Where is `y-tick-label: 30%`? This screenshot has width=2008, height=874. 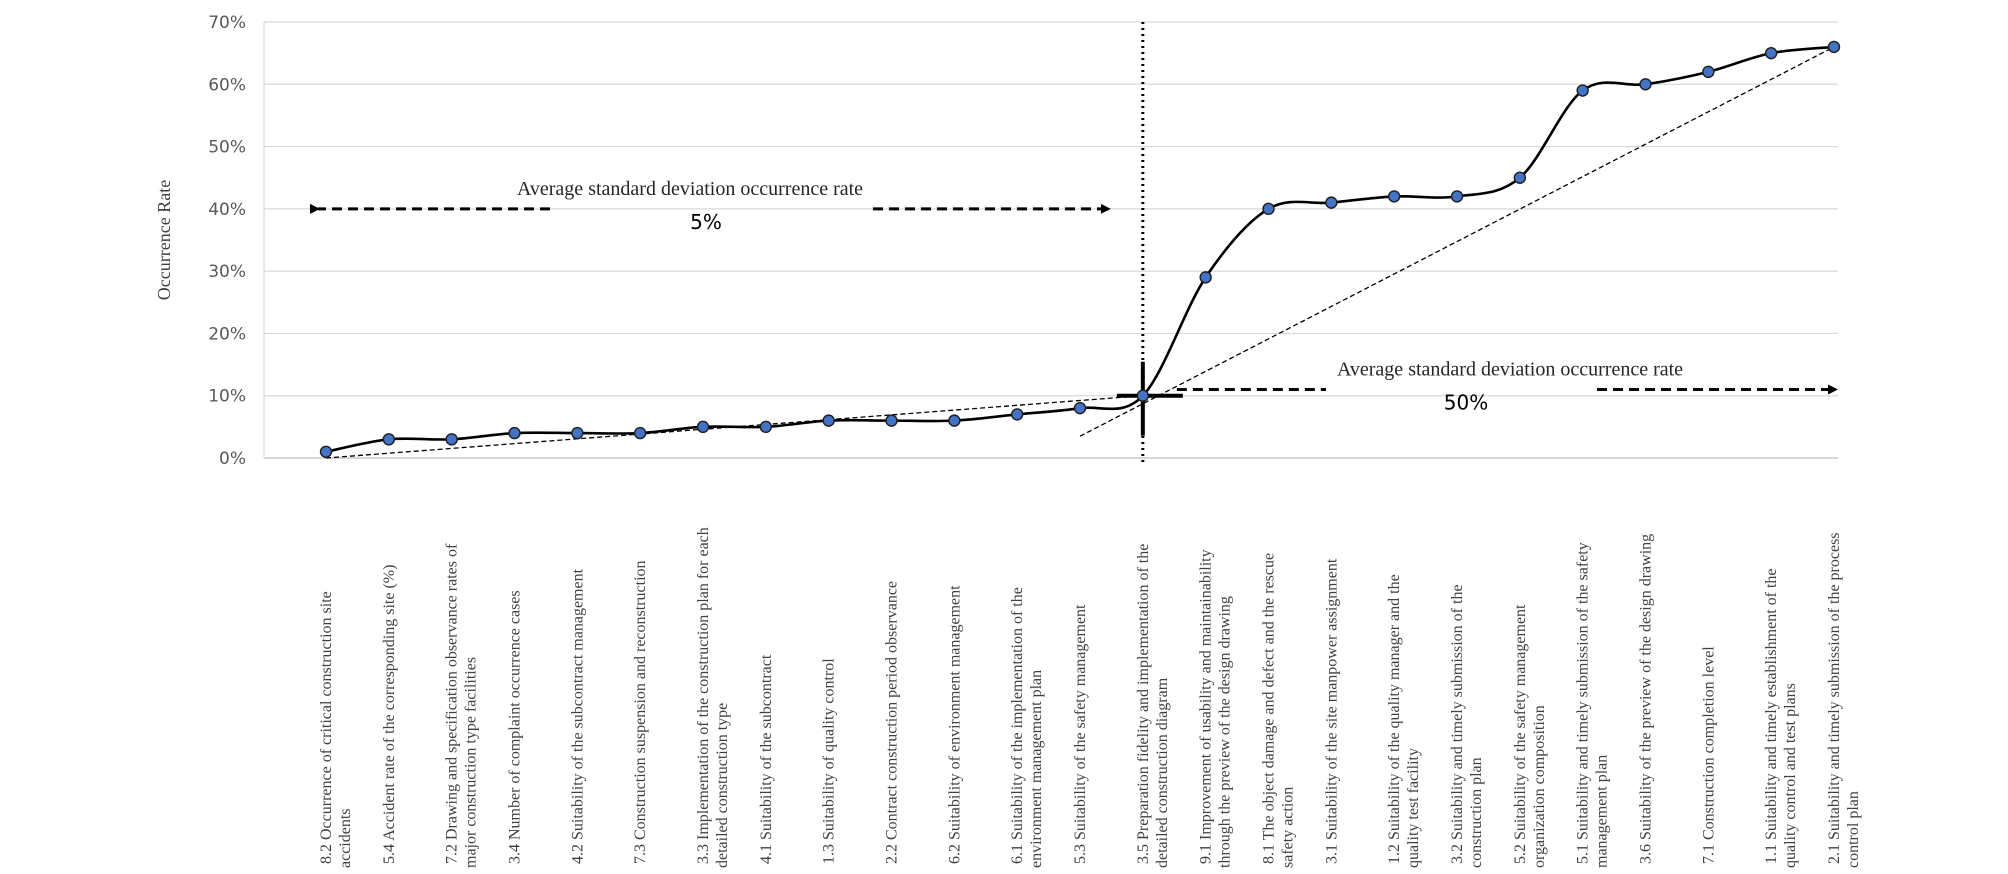 y-tick-label: 30% is located at coordinates (227, 272).